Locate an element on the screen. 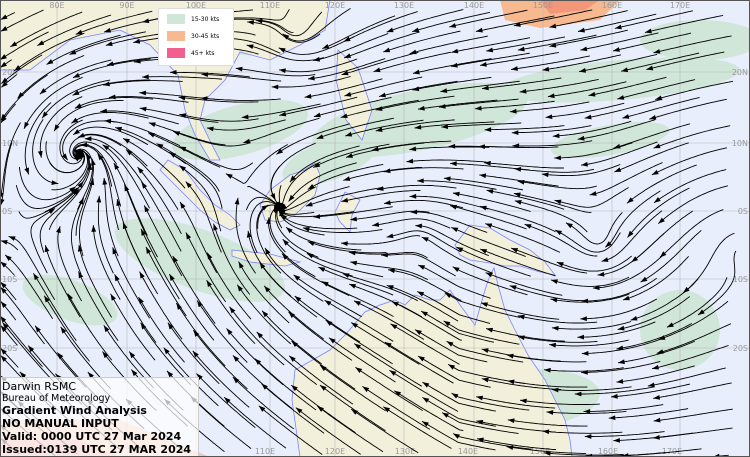  issued-time: Issued:0139 UTC 27 MAR 2024 is located at coordinates (97, 449).